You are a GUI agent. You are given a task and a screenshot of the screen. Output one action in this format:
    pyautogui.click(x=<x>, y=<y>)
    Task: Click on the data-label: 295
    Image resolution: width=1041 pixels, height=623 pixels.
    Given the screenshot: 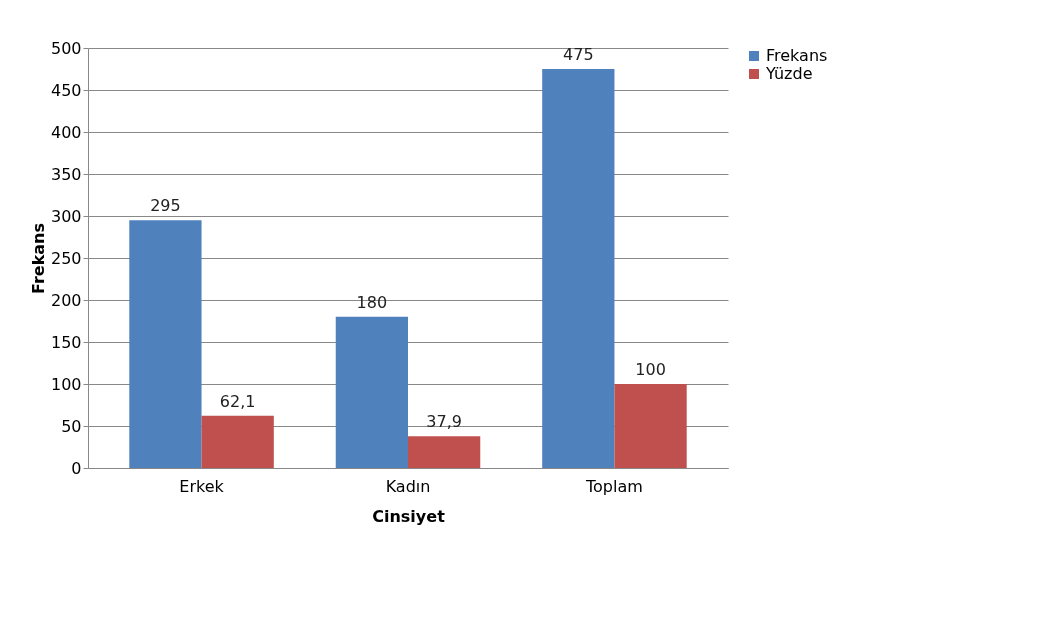 What is the action you would take?
    pyautogui.click(x=165, y=206)
    